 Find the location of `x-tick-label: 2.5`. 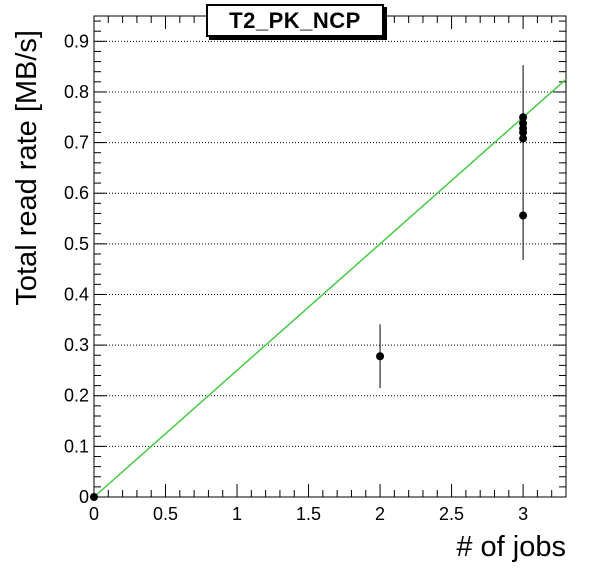

x-tick-label: 2.5 is located at coordinates (451, 514).